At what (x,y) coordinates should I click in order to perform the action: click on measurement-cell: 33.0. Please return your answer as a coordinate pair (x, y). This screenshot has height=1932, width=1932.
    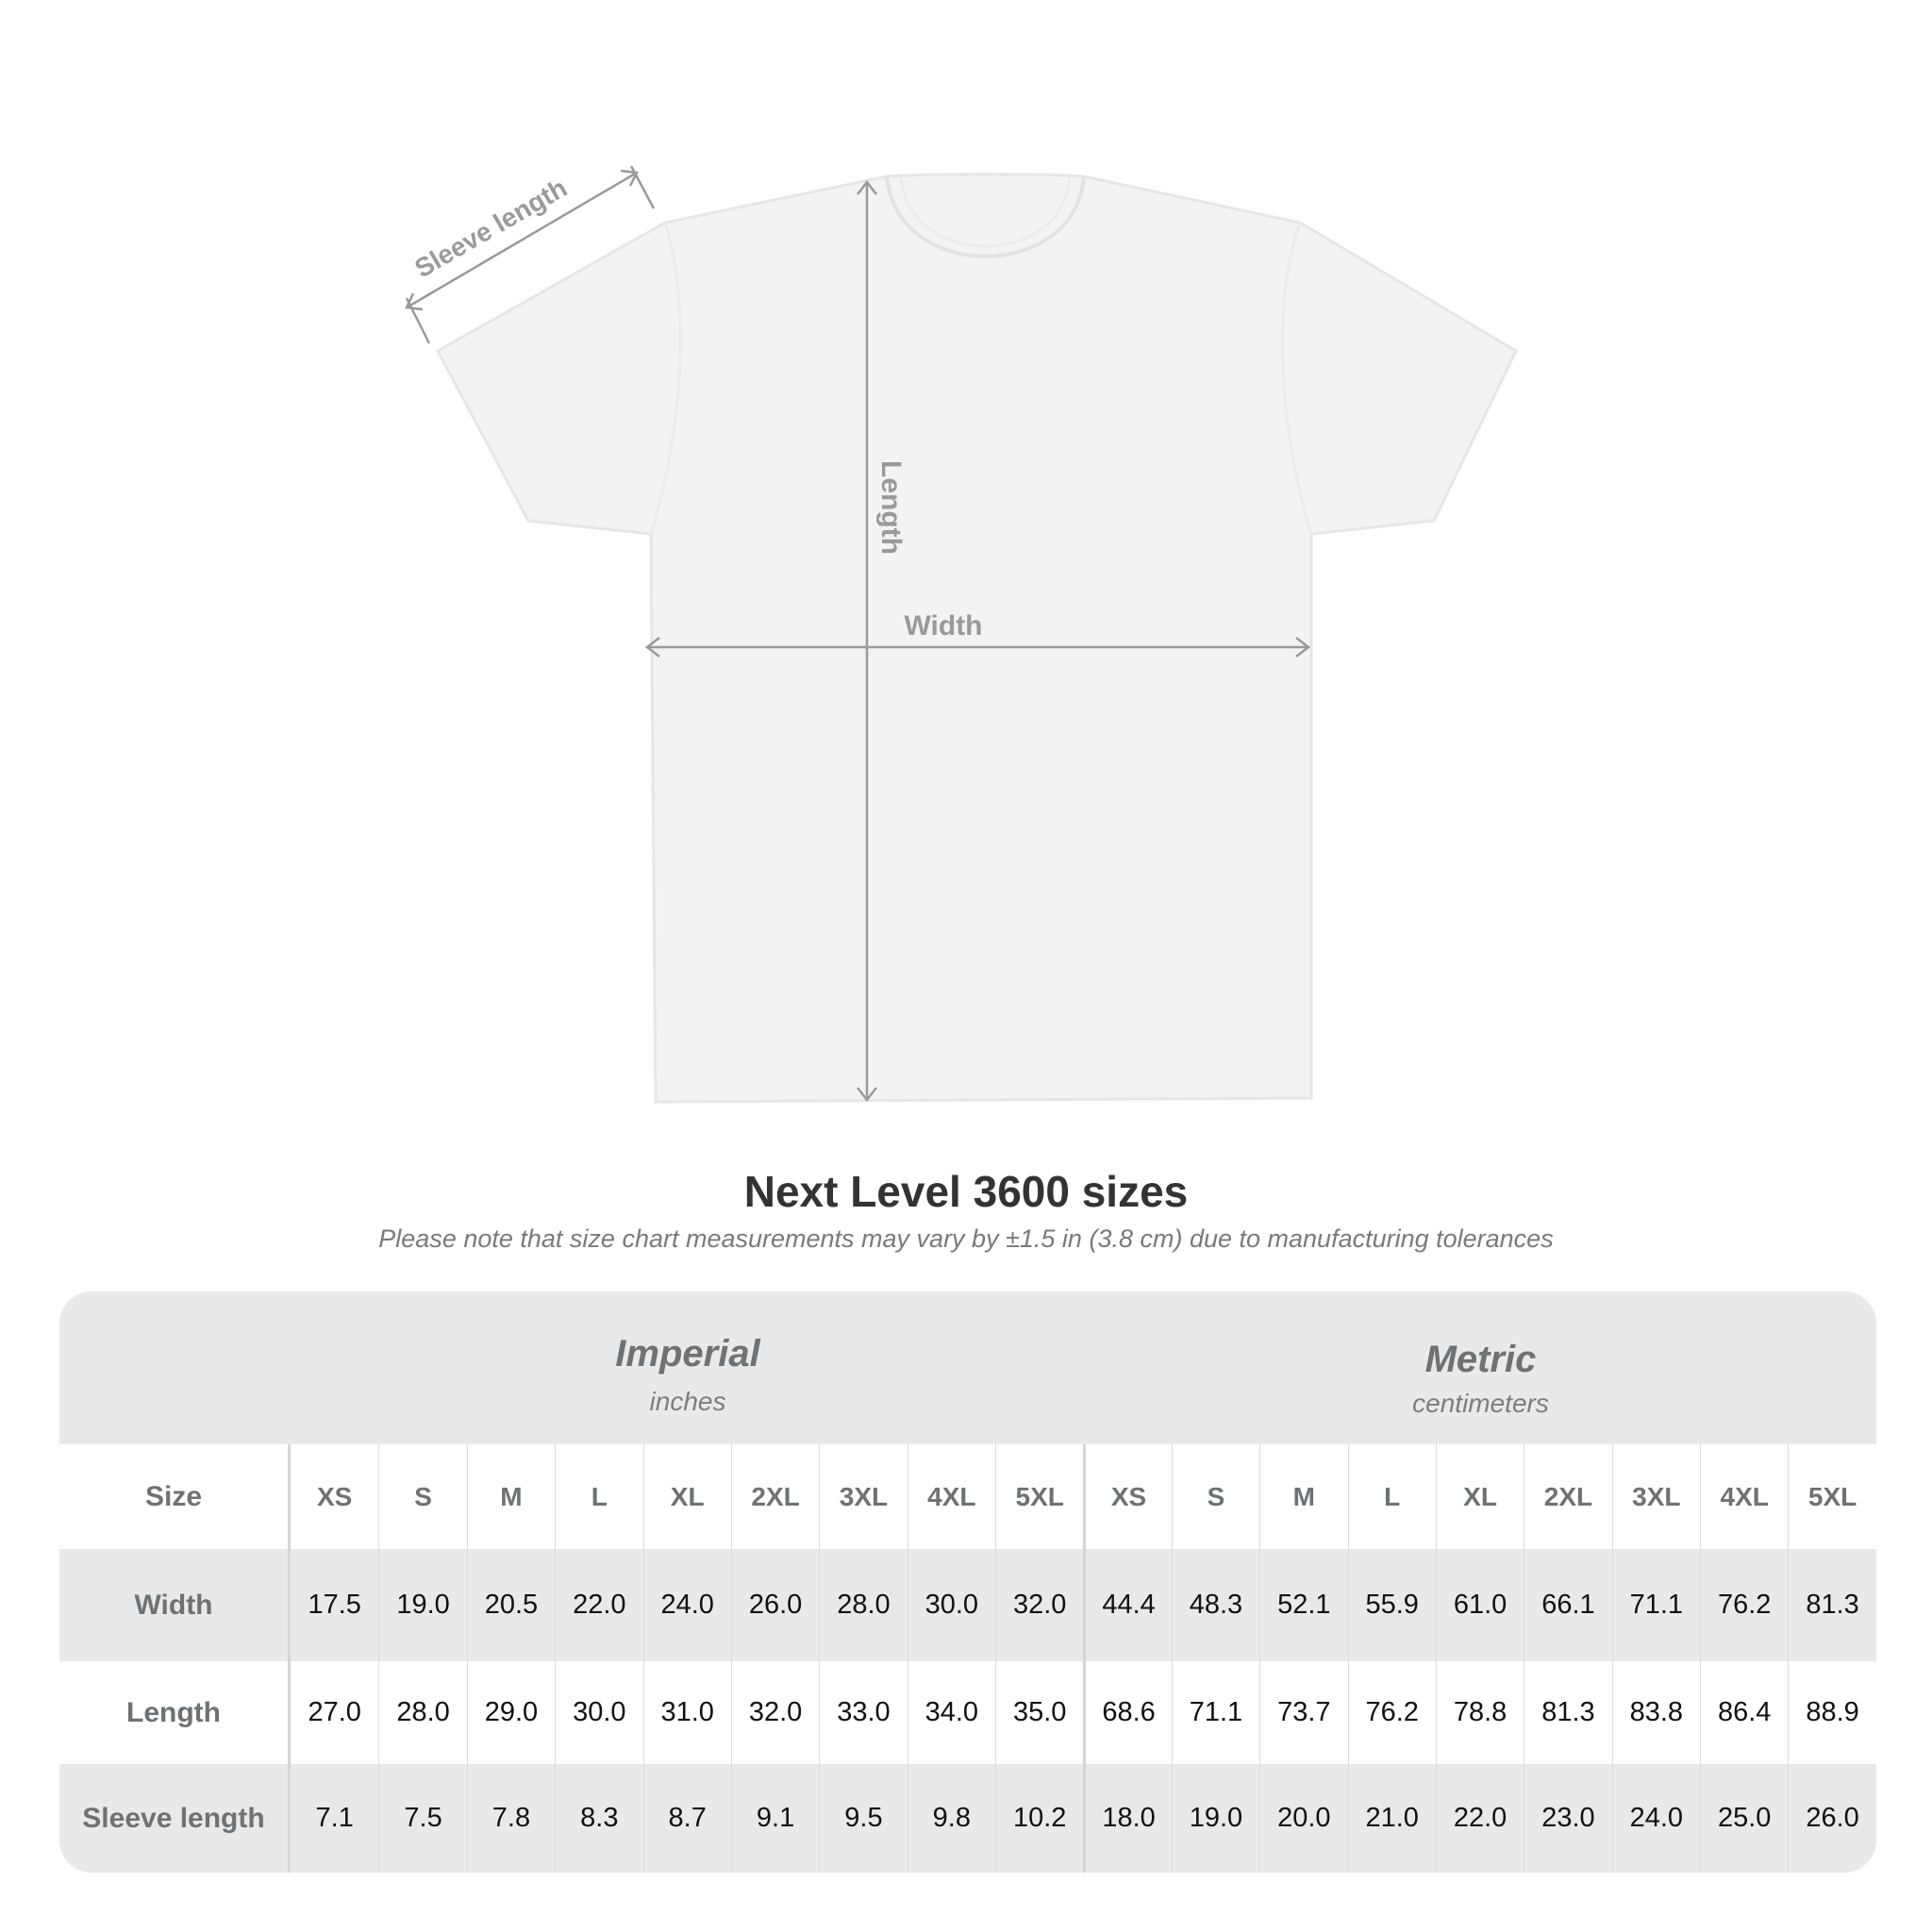
    Looking at the image, I should click on (863, 1713).